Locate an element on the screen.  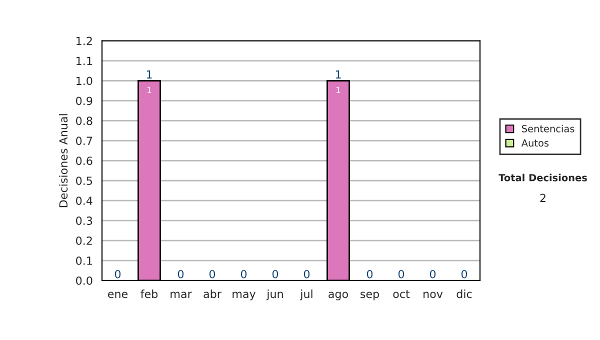
x-tick-label: ene is located at coordinates (118, 295).